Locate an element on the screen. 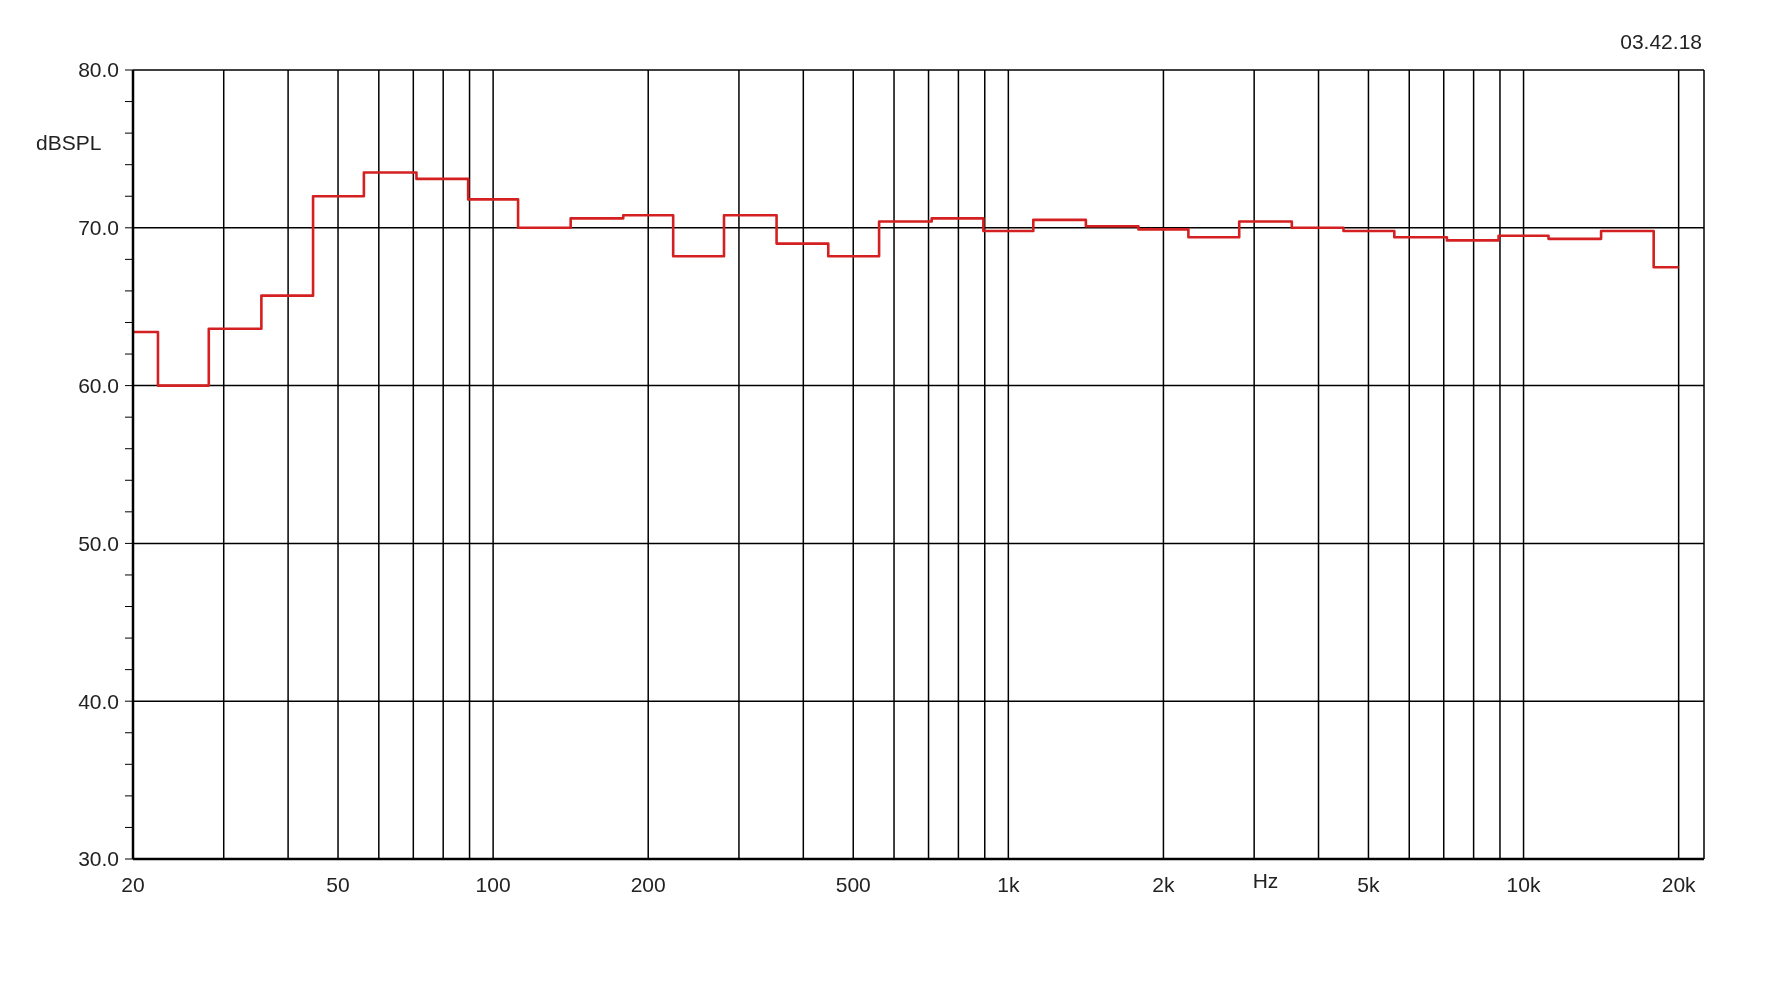 This screenshot has width=1772, height=1001. y-tick-label: 80.0 is located at coordinates (98, 70).